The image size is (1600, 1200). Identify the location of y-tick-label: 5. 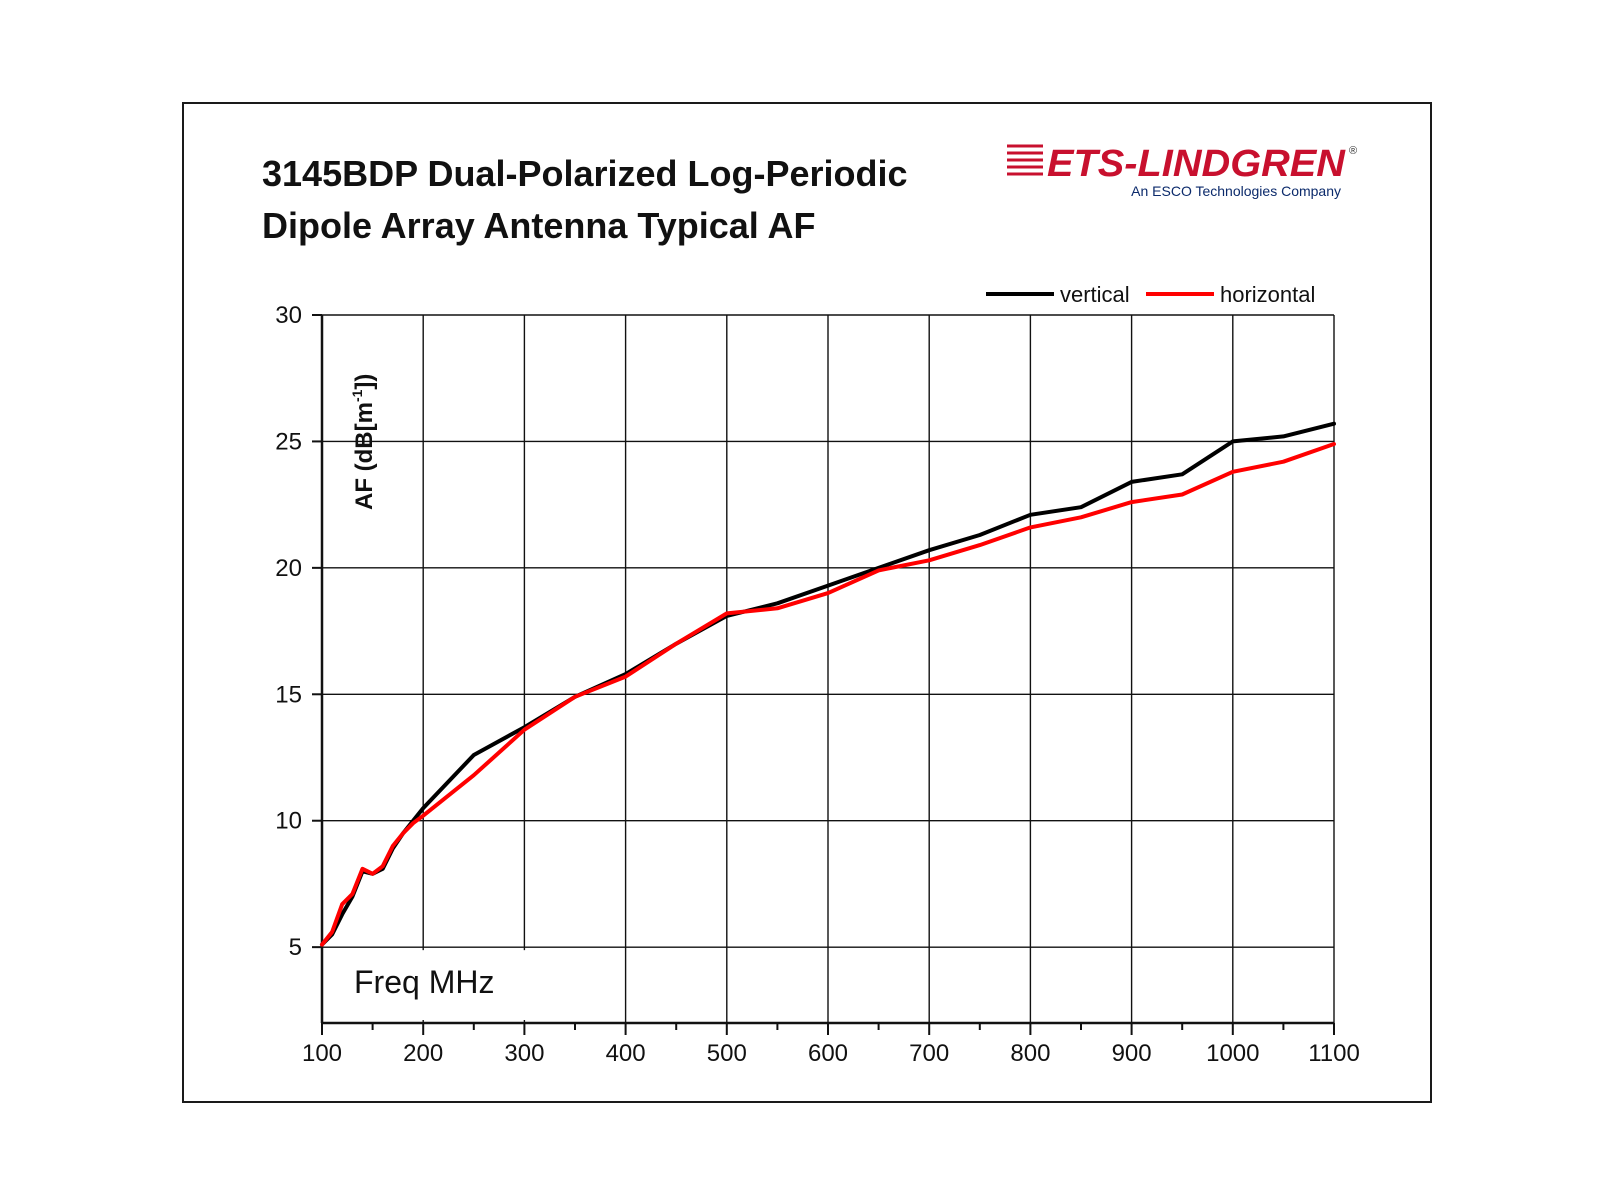
(295, 947).